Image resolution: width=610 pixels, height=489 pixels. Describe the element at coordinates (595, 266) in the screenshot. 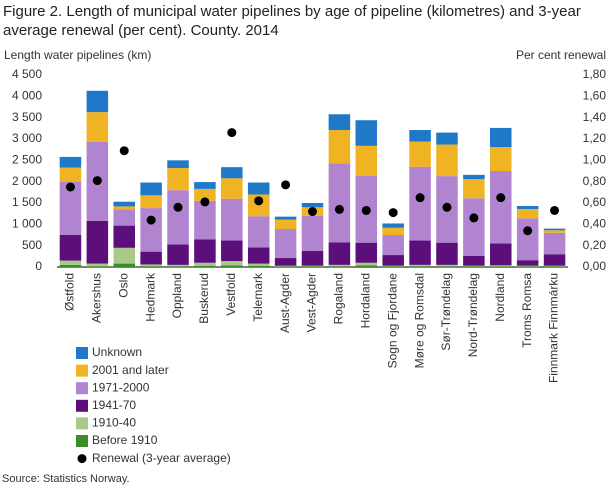

I see `y2-tick-label: 0,00` at that location.